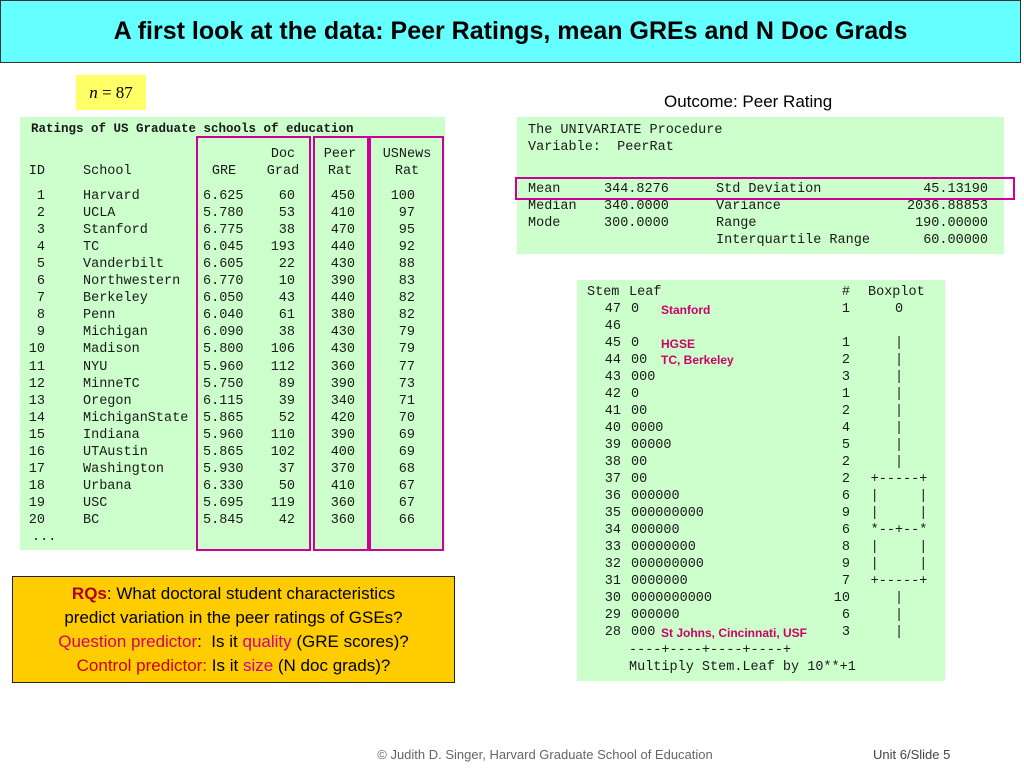  I want to click on column-header: School, so click(107, 171).